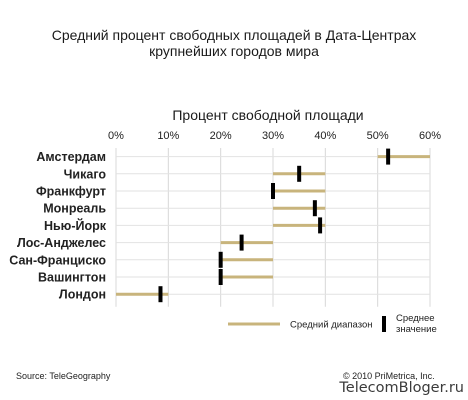  What do you see at coordinates (378, 136) in the screenshot?
I see `x-tick-label: 50%` at bounding box center [378, 136].